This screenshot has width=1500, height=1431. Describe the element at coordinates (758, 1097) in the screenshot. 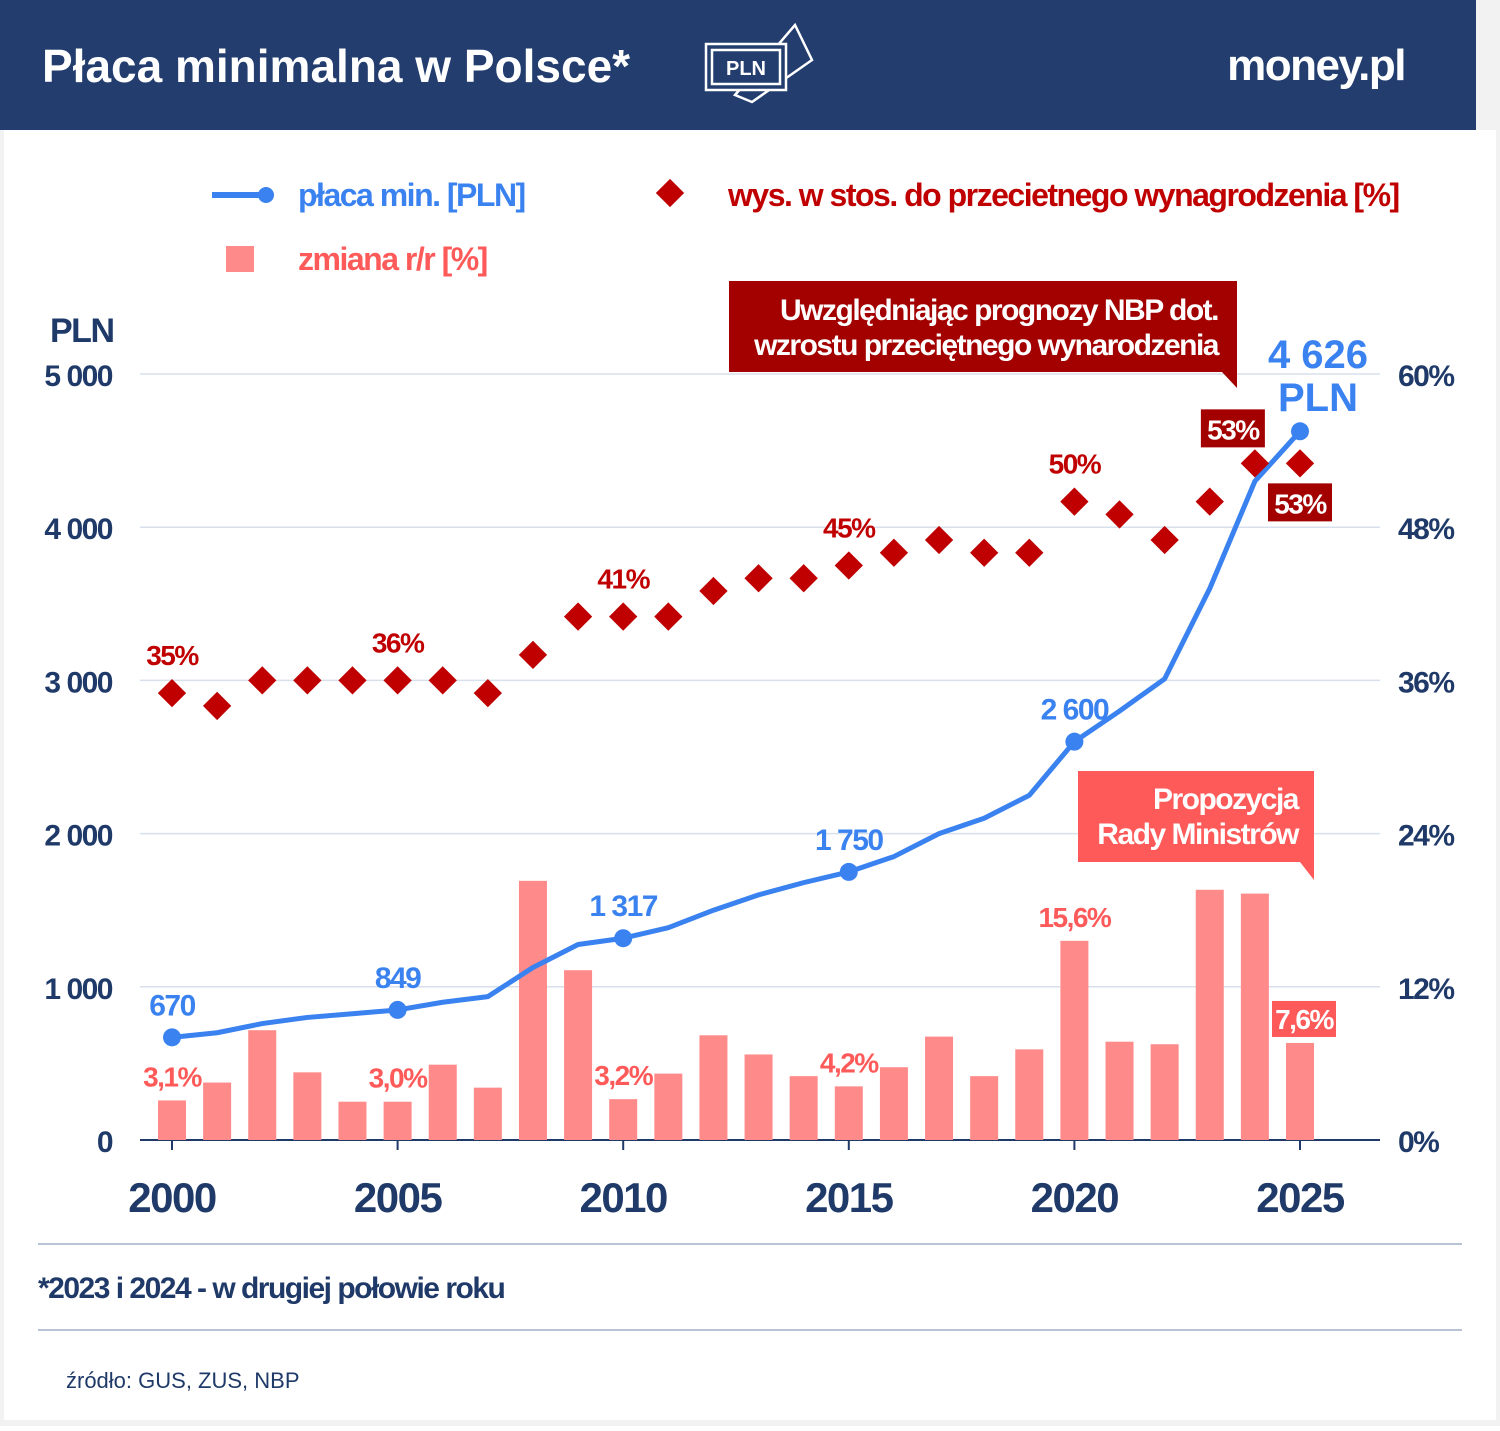

I see `bar-2013` at that location.